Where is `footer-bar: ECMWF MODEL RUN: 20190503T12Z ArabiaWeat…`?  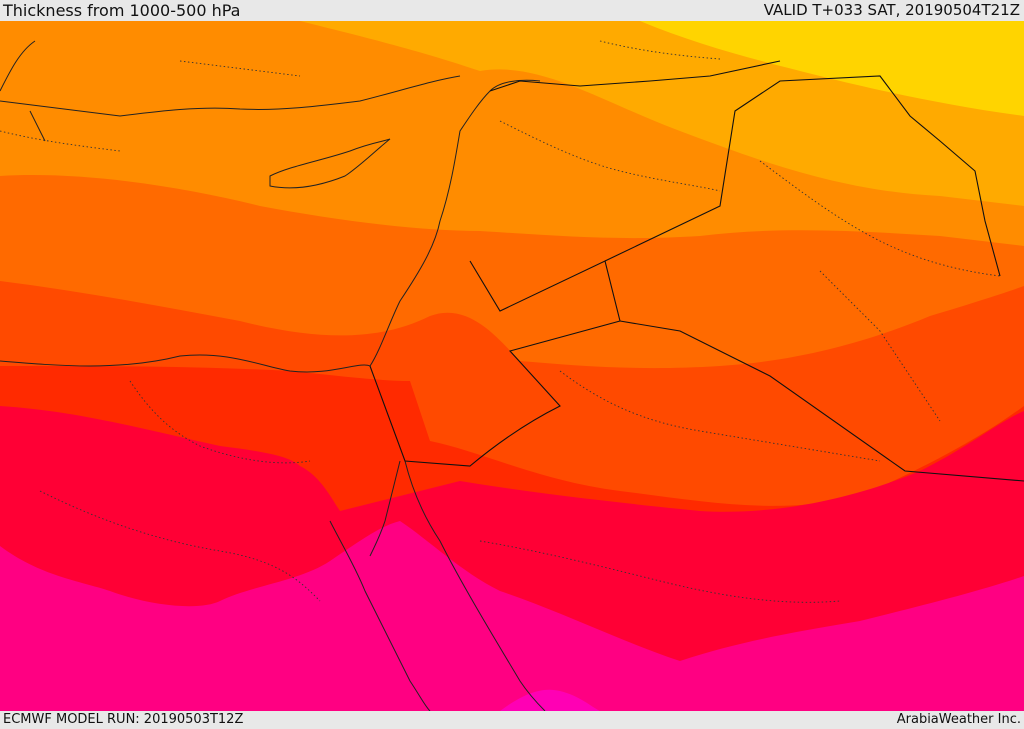 footer-bar: ECMWF MODEL RUN: 20190503T12Z ArabiaWeat… is located at coordinates (512, 720).